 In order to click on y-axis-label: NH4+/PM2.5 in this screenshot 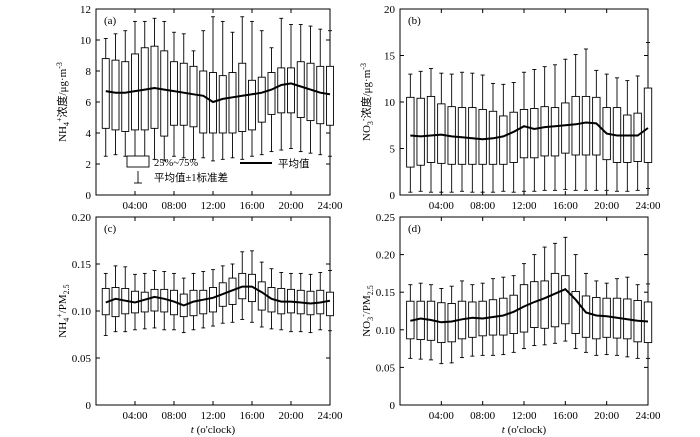, I will do `click(63, 310)`.